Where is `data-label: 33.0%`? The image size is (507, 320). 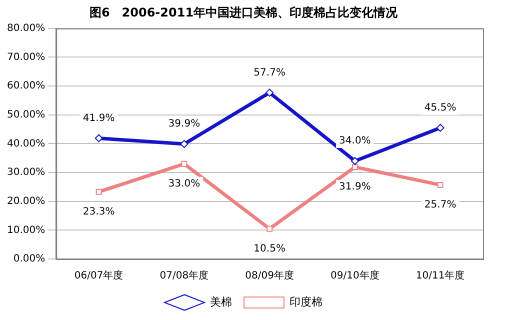
data-label: 33.0% is located at coordinates (184, 184).